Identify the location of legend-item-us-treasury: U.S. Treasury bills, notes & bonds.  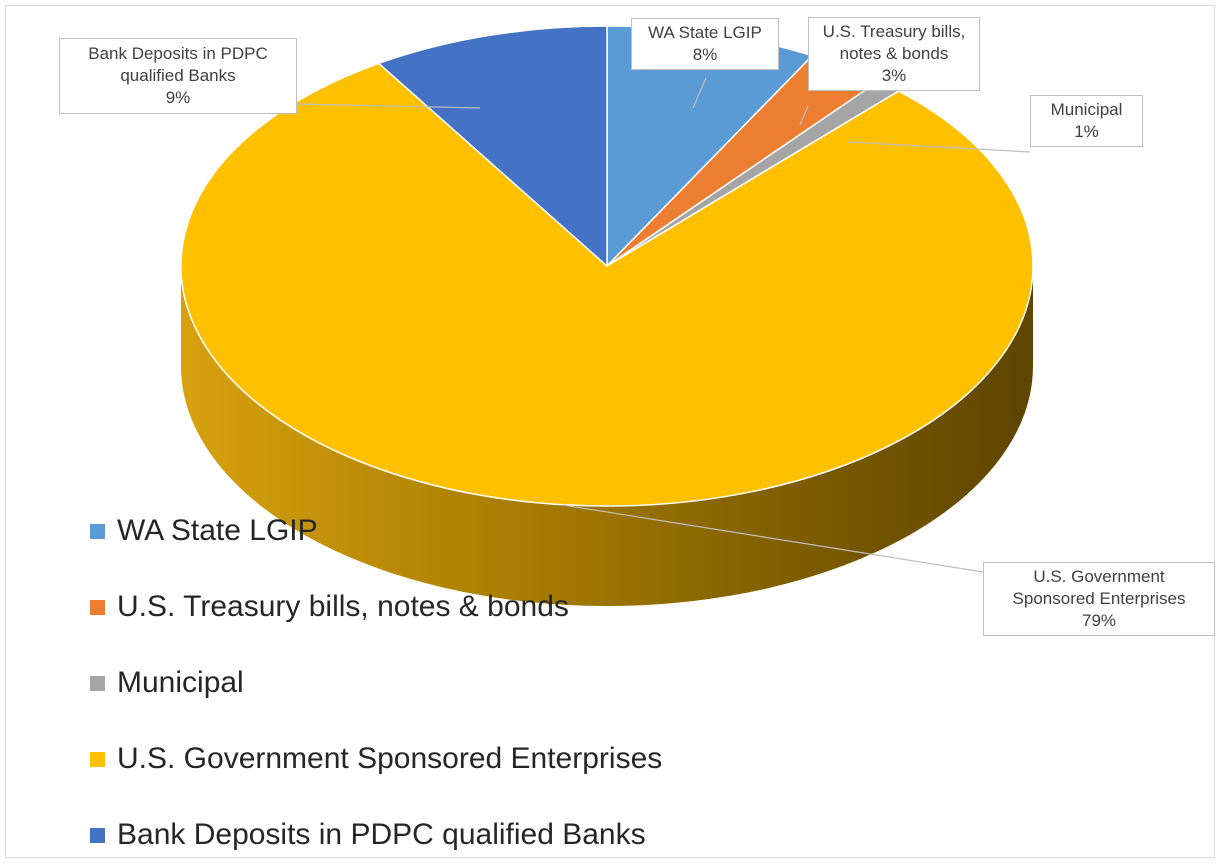
(376, 607).